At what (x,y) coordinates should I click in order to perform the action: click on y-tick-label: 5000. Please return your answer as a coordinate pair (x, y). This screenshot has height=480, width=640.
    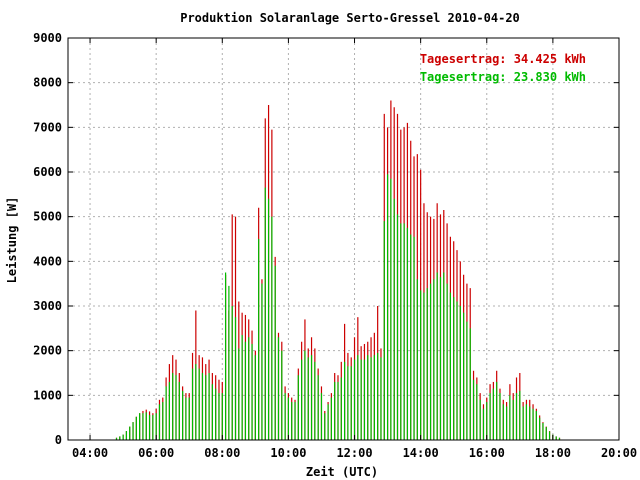
    Looking at the image, I should click on (47, 217).